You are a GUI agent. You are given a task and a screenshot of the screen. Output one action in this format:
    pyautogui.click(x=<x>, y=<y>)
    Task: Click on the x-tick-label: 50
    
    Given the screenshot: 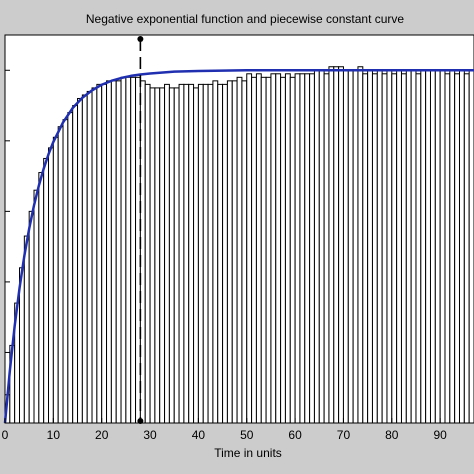 What is the action you would take?
    pyautogui.click(x=247, y=435)
    